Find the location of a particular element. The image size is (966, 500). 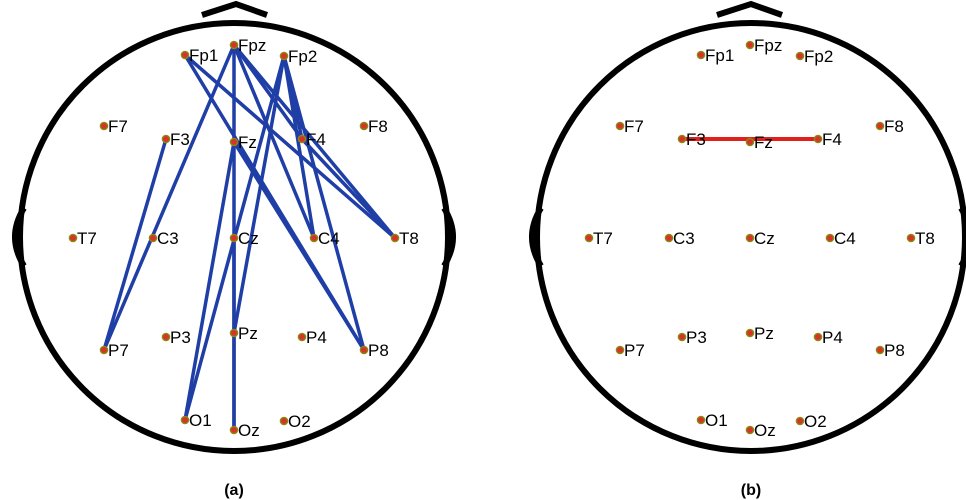

head-outline-b is located at coordinates (750, 9).